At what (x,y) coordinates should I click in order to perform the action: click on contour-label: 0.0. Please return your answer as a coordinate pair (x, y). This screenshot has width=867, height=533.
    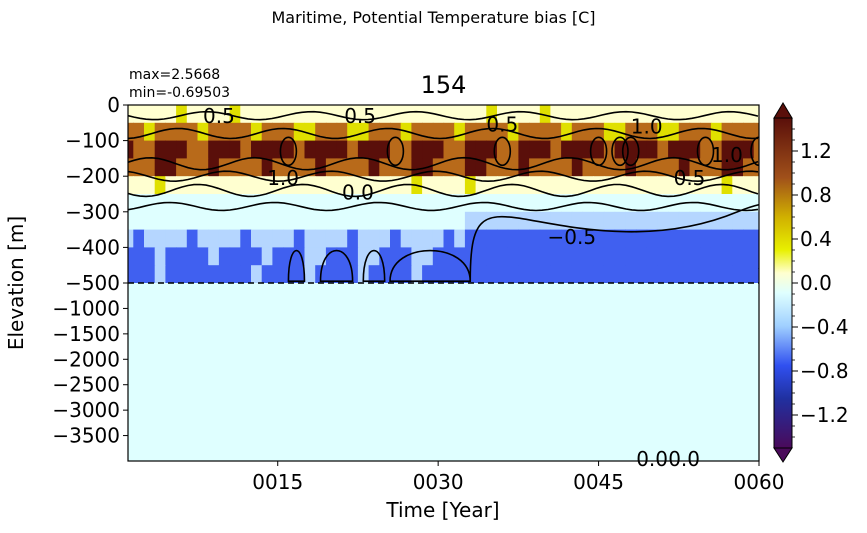
    Looking at the image, I should click on (358, 192).